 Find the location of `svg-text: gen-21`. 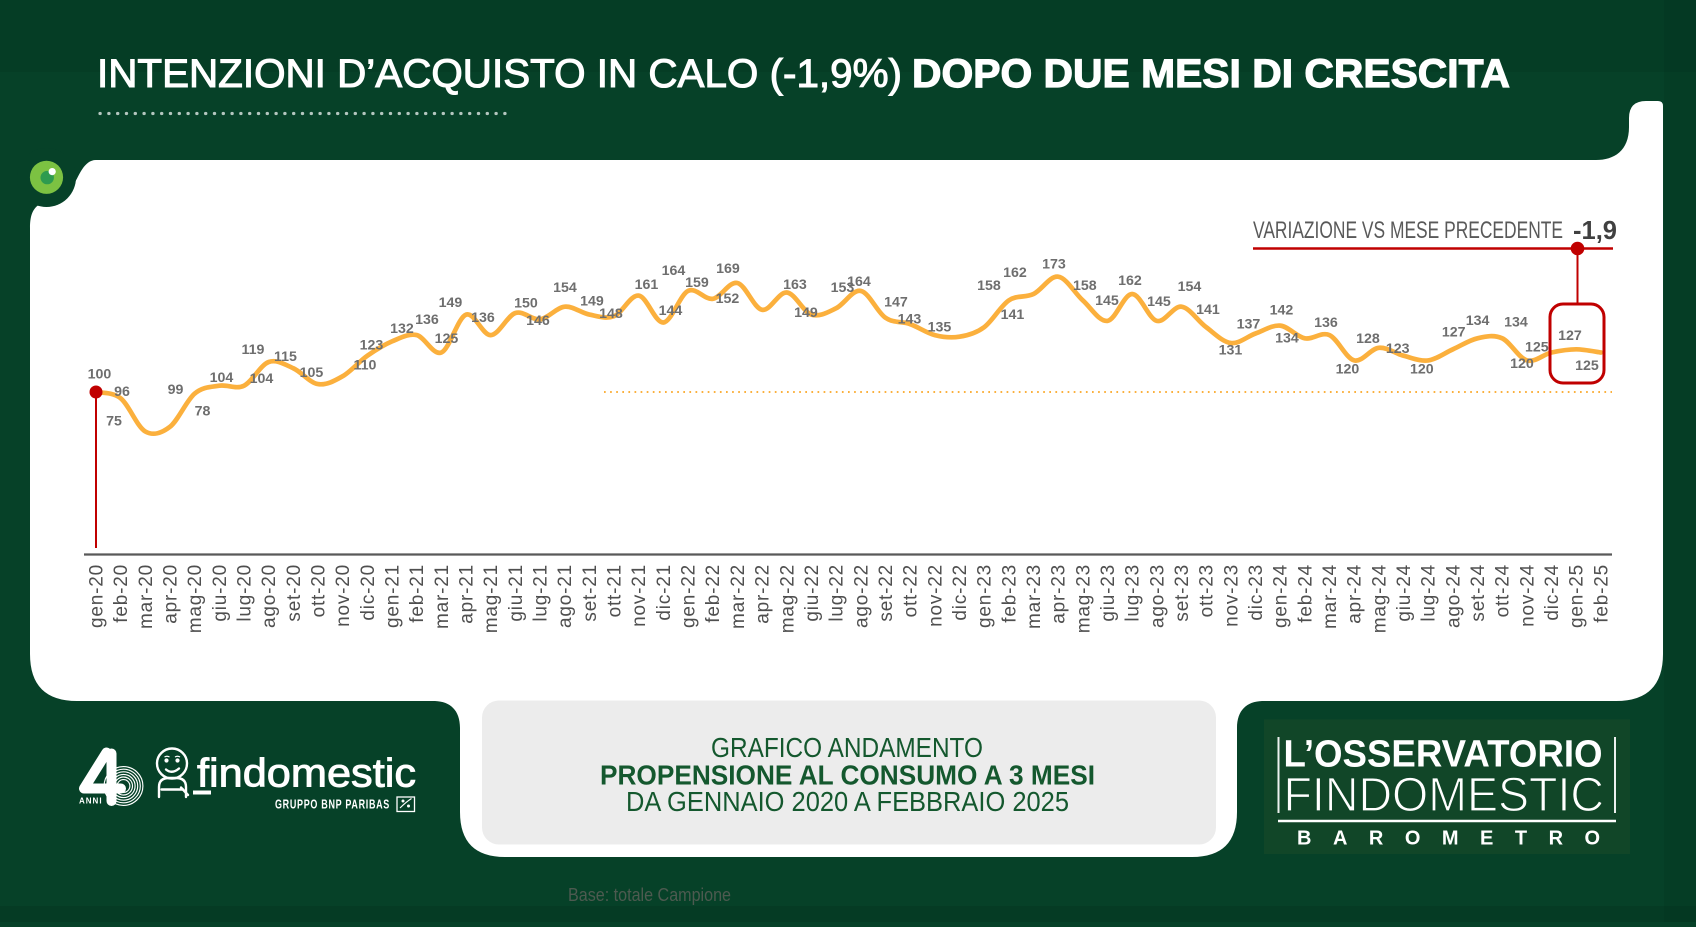

svg-text: gen-21 is located at coordinates (393, 596).